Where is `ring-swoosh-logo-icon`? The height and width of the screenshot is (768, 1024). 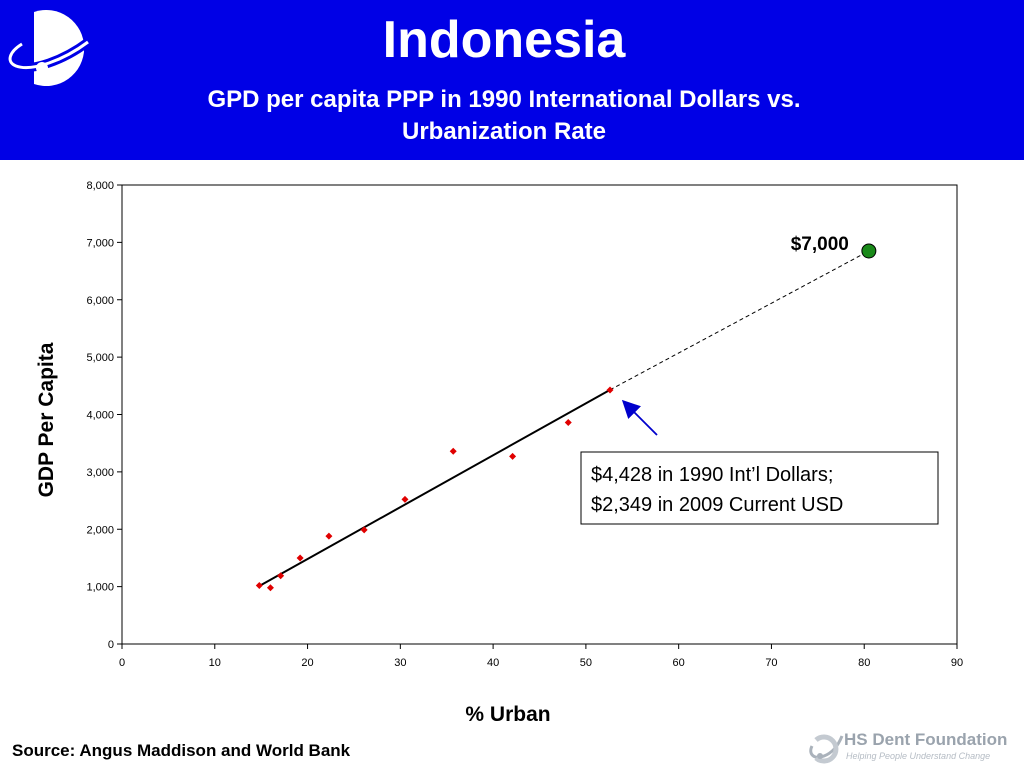 ring-swoosh-logo-icon is located at coordinates (48, 48).